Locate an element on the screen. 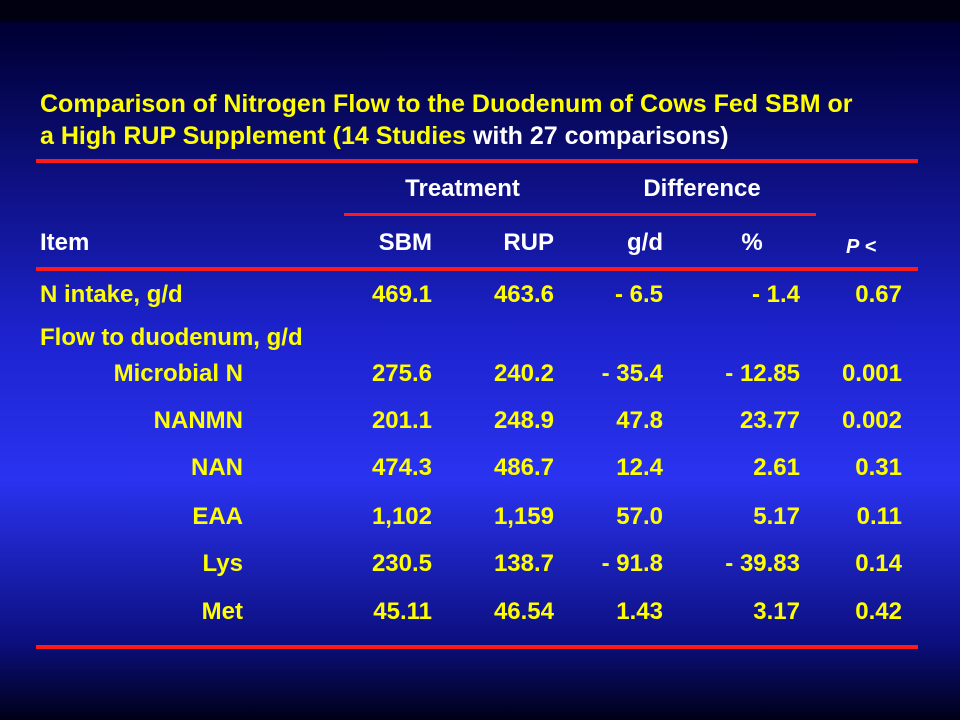 The width and height of the screenshot is (960, 720). p-value-column-header: P < is located at coordinates (861, 247).